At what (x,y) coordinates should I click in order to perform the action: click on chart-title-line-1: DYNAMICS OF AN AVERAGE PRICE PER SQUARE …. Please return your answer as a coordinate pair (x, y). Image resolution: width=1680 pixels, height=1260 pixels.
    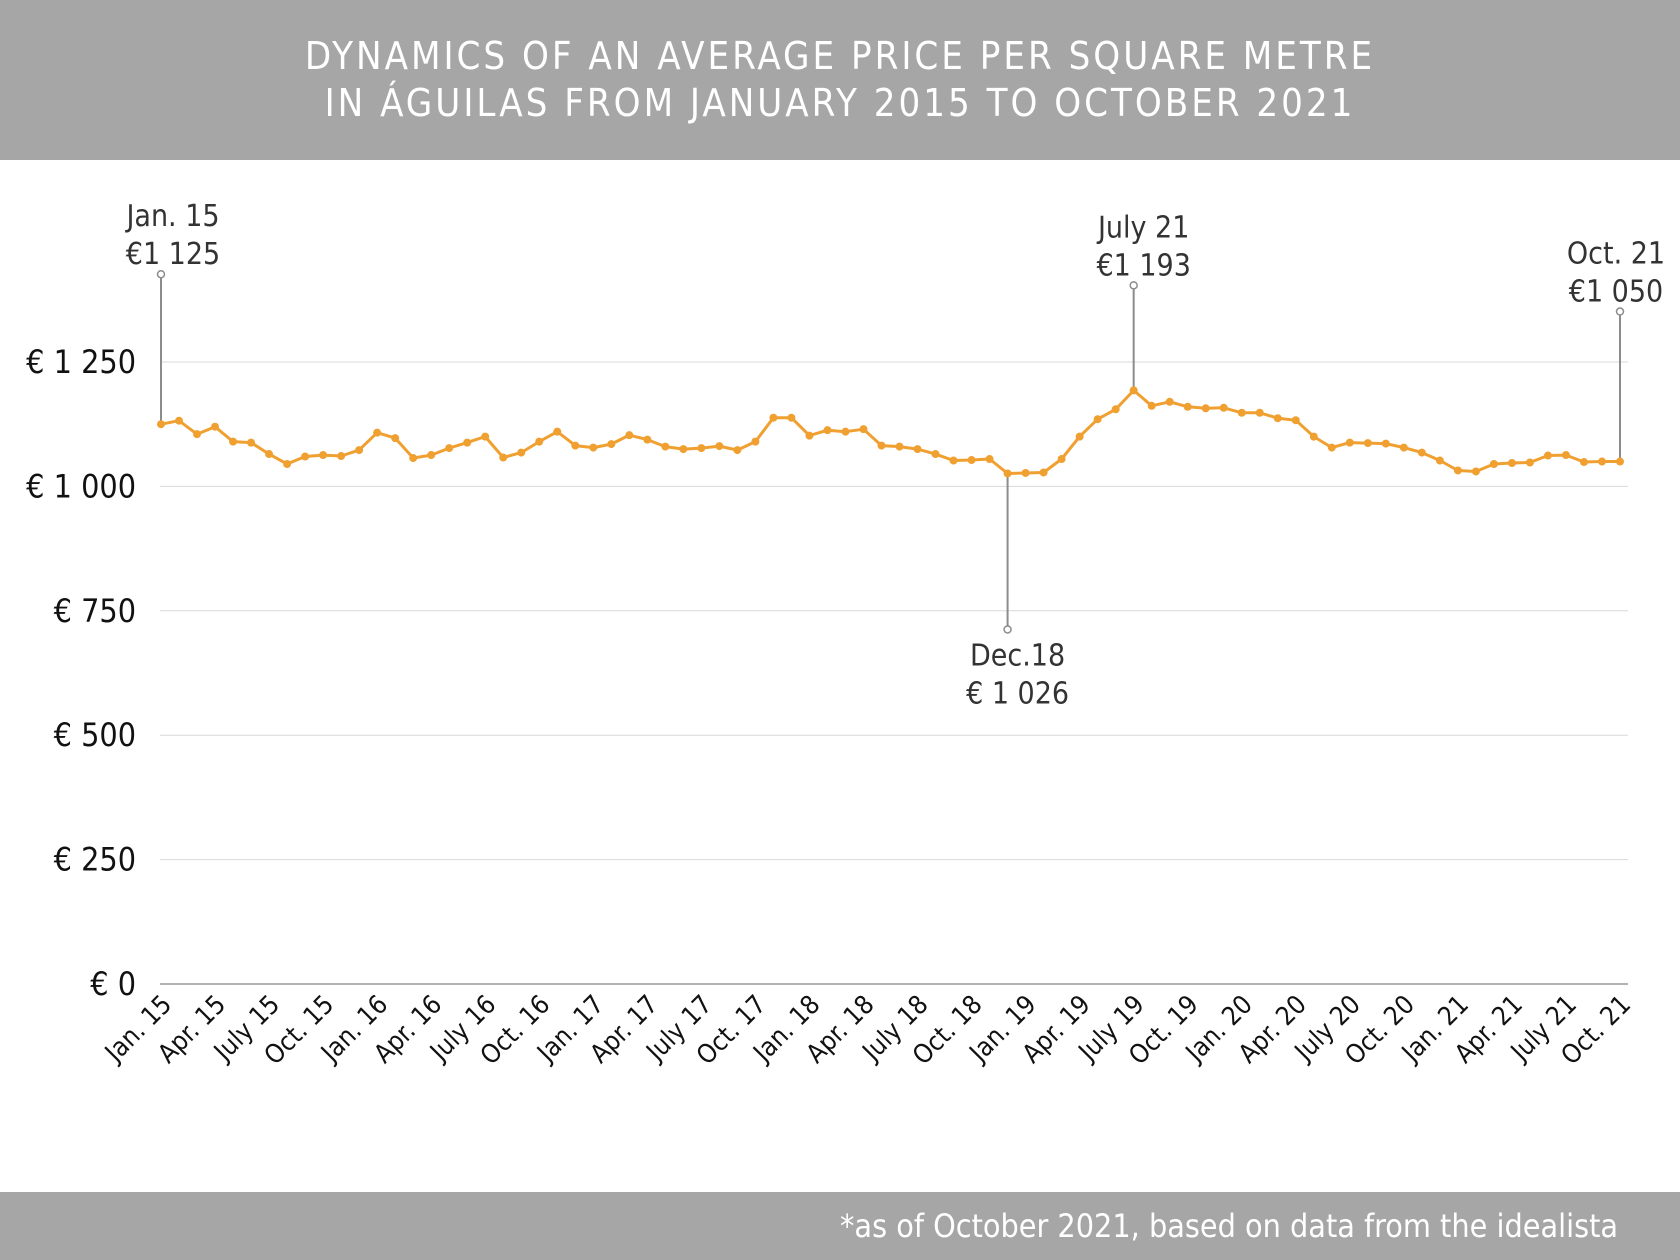
    Looking at the image, I should click on (840, 55).